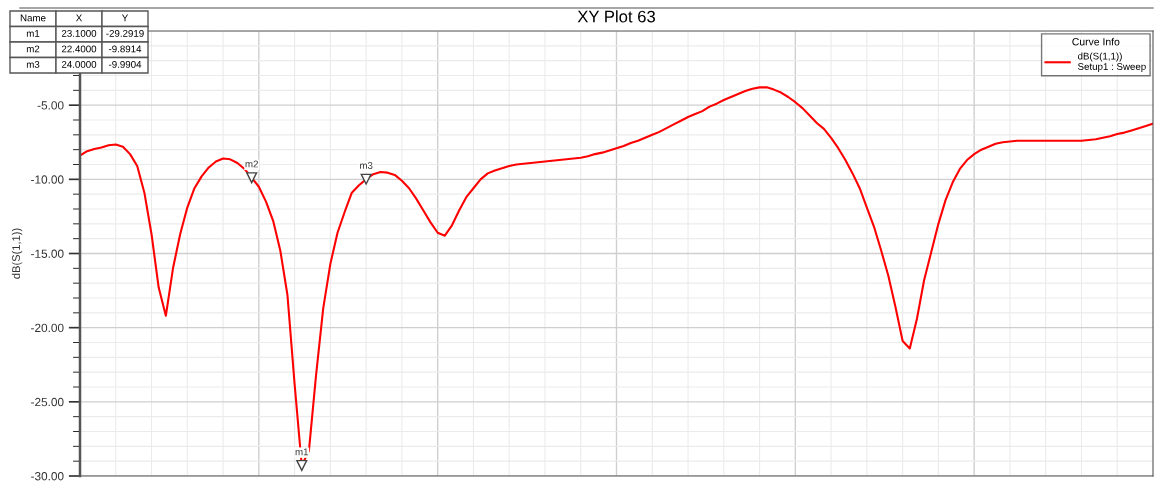 This screenshot has width=1163, height=489. What do you see at coordinates (50, 105) in the screenshot?
I see `y-tick-label: -5.00` at bounding box center [50, 105].